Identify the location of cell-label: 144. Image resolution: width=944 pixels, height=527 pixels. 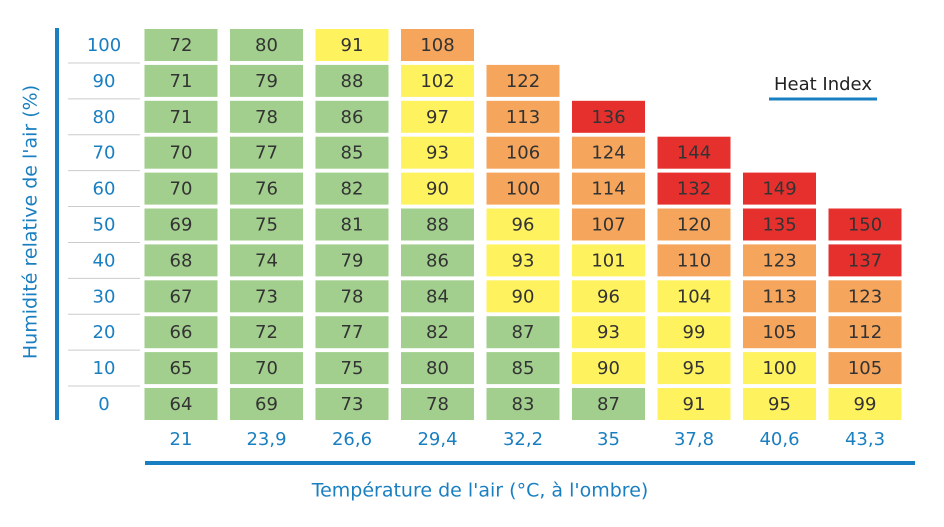
(694, 153).